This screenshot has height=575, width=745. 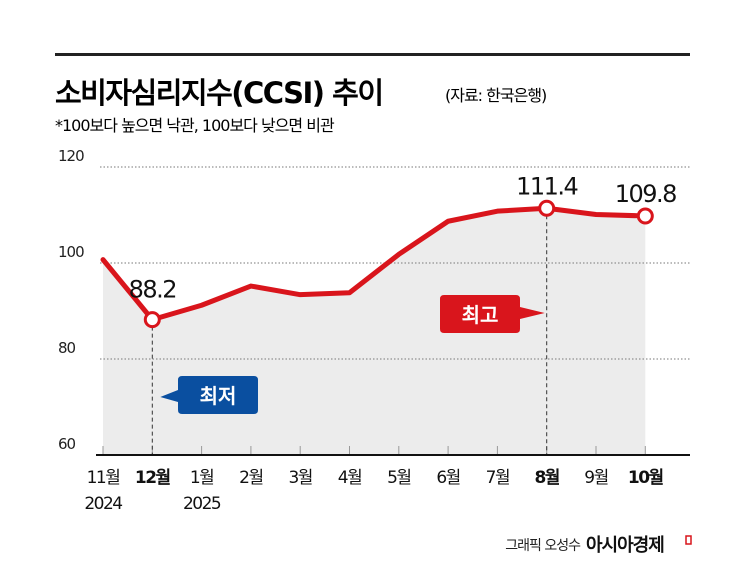 What do you see at coordinates (546, 186) in the screenshot?
I see `data-label: 111.4` at bounding box center [546, 186].